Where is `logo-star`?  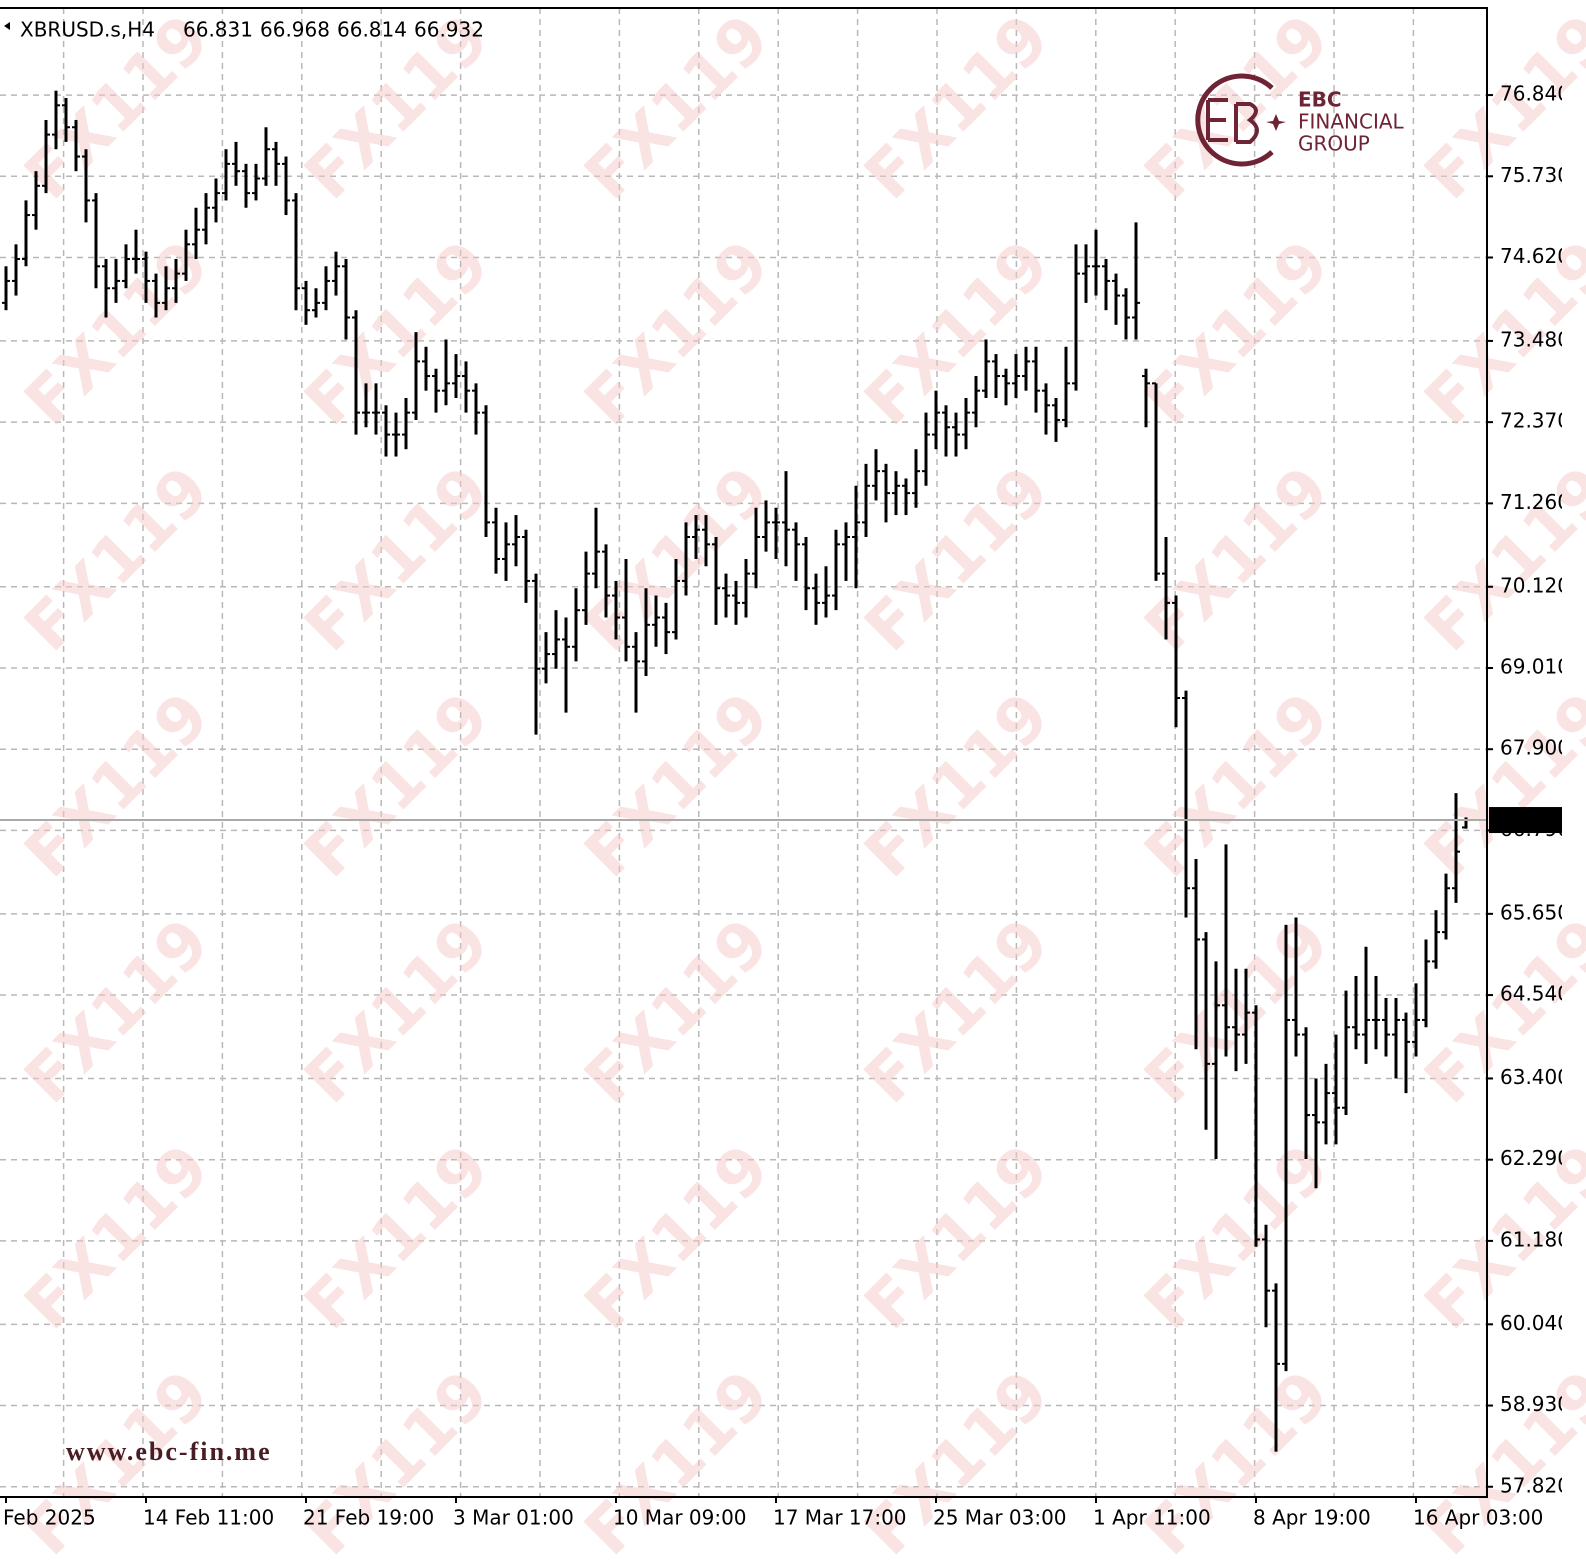 logo-star is located at coordinates (1276, 122).